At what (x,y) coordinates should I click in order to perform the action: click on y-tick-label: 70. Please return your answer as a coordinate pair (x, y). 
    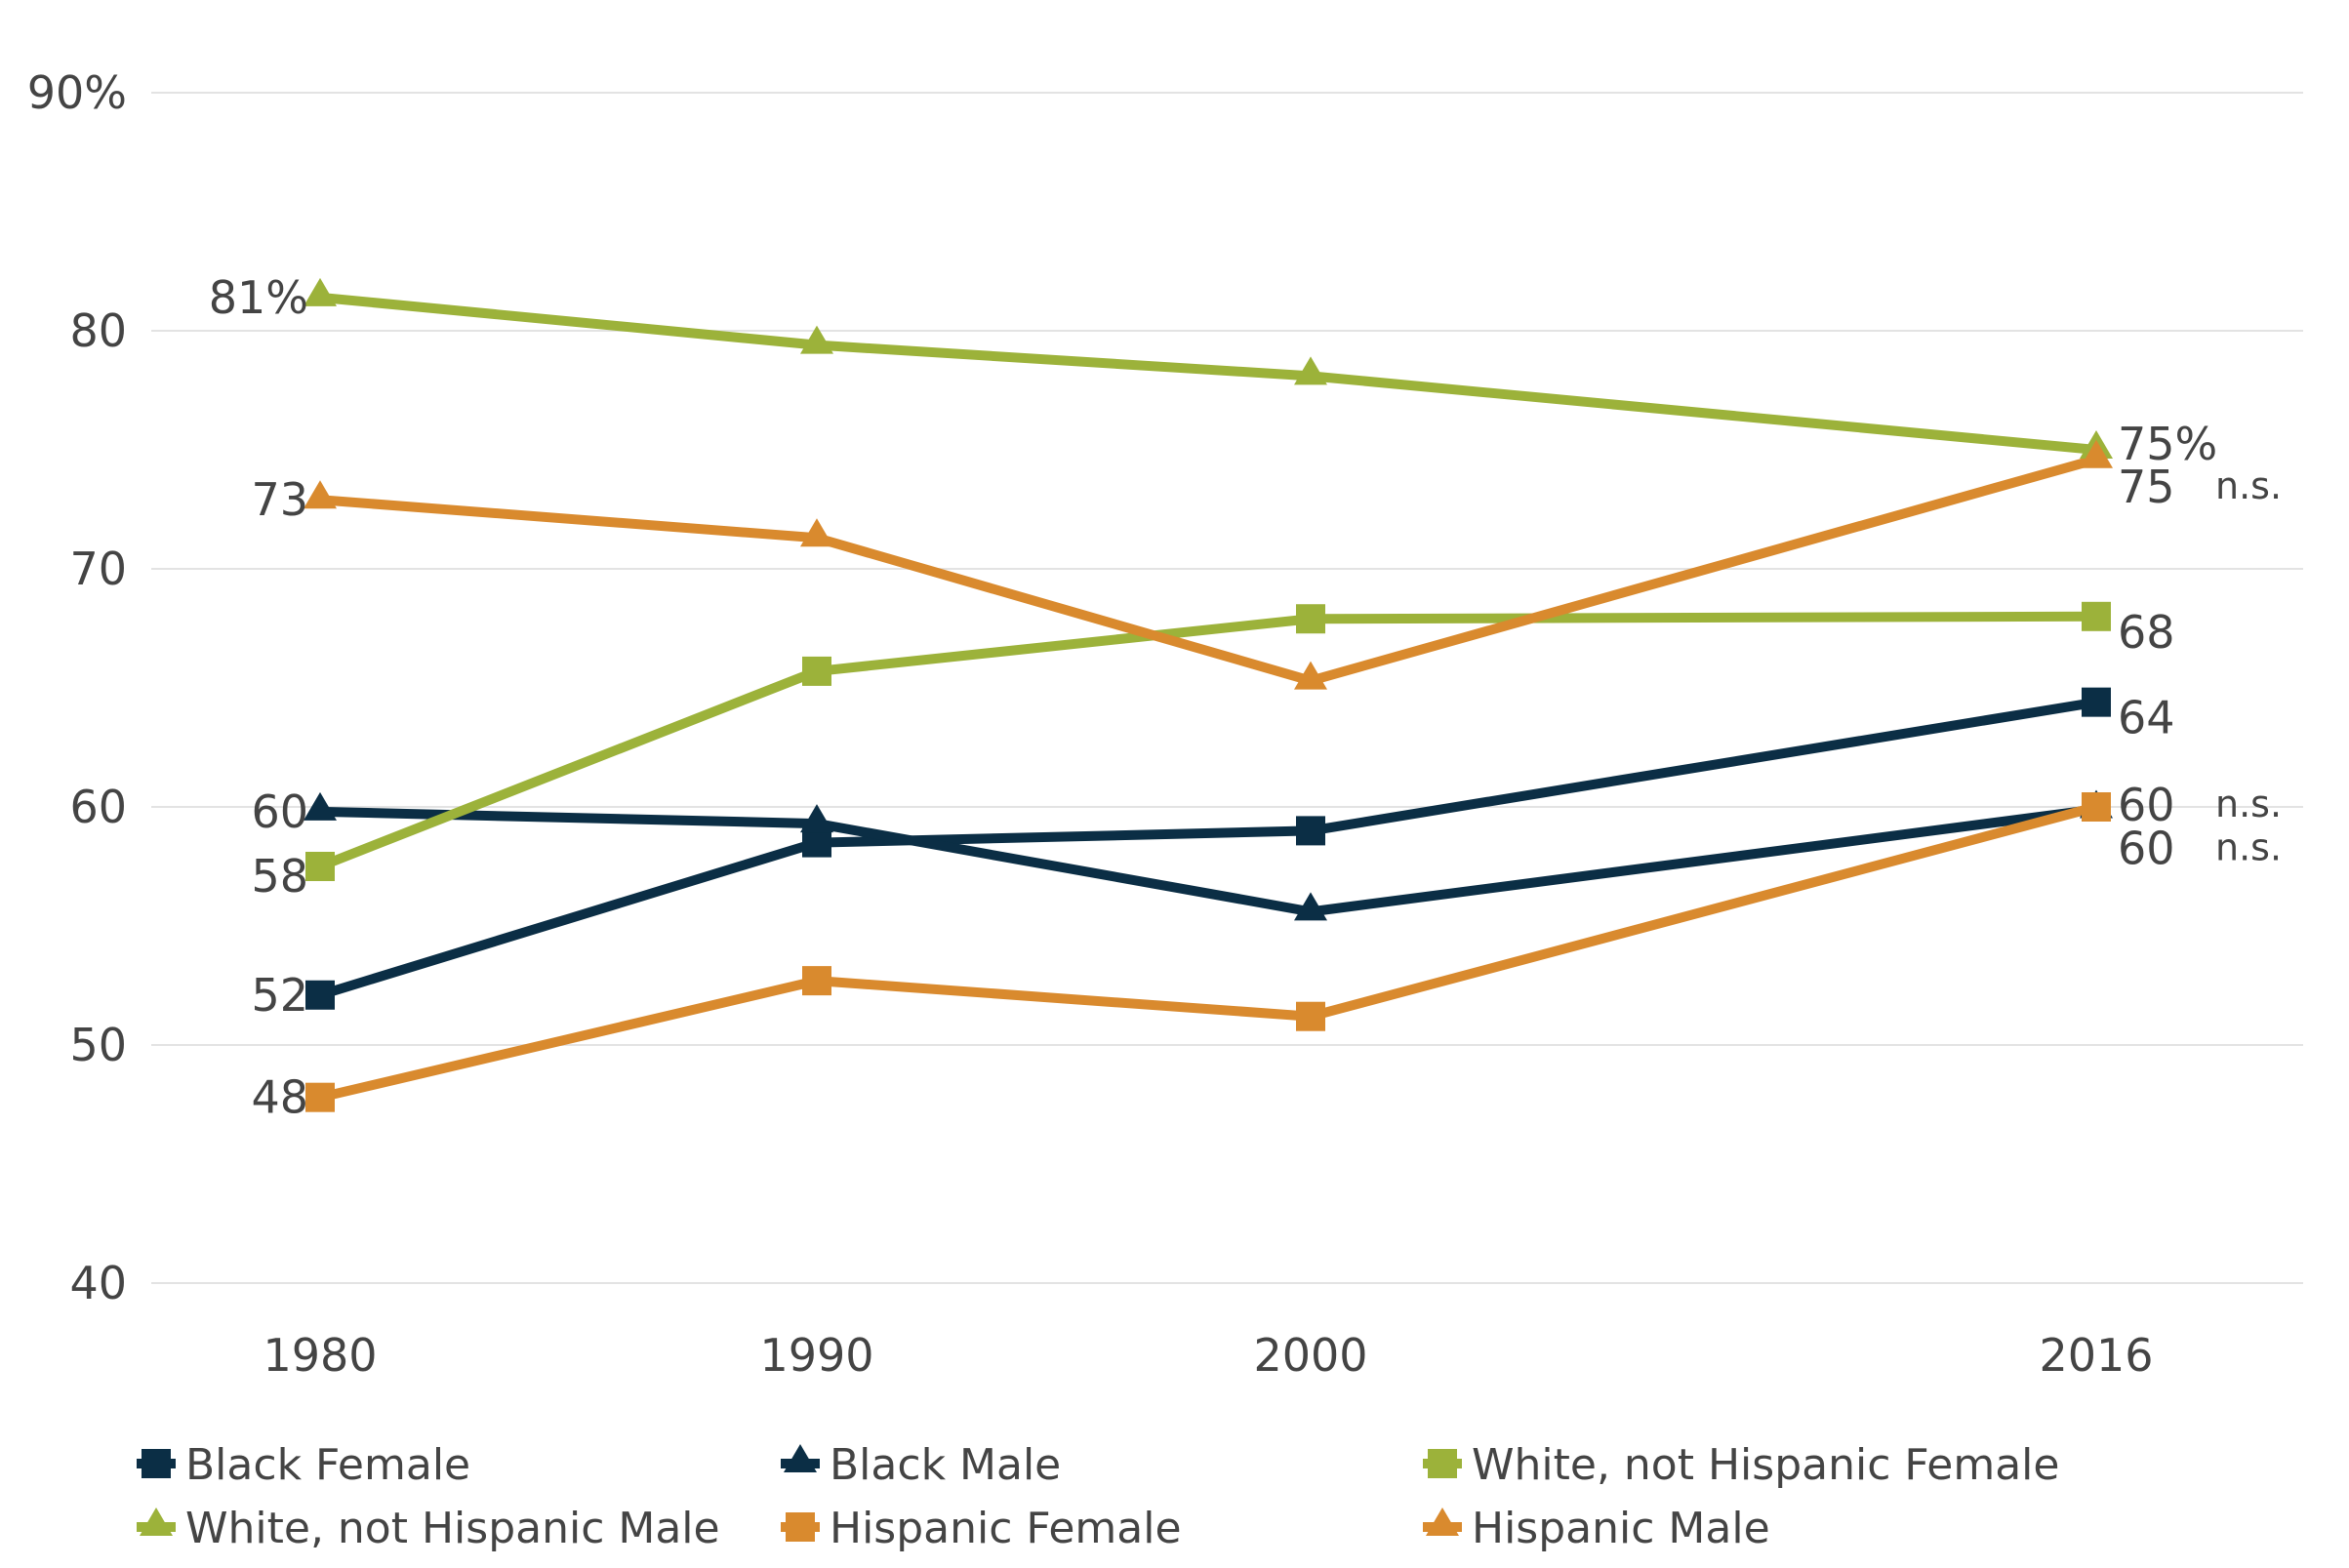
    Looking at the image, I should click on (98, 569).